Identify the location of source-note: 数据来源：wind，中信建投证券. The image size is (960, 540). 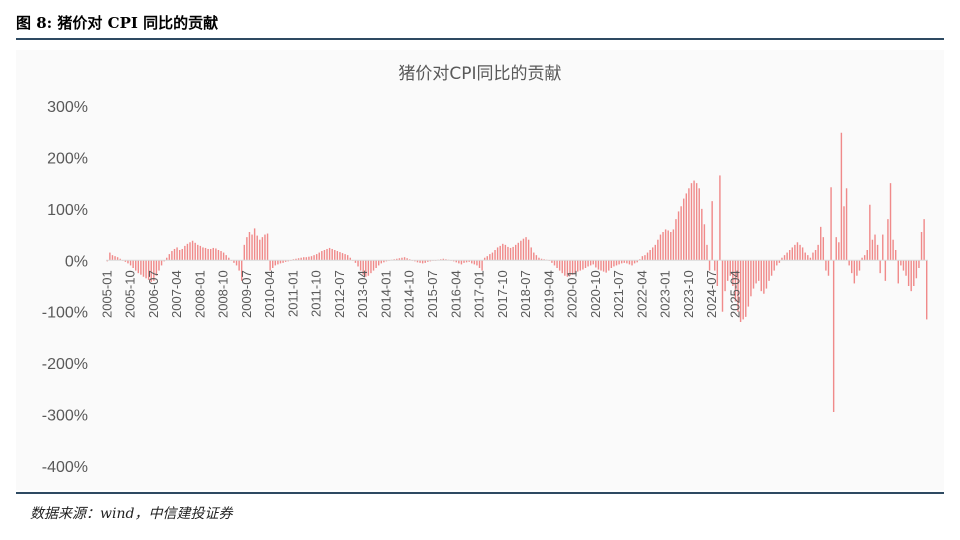
(131, 514).